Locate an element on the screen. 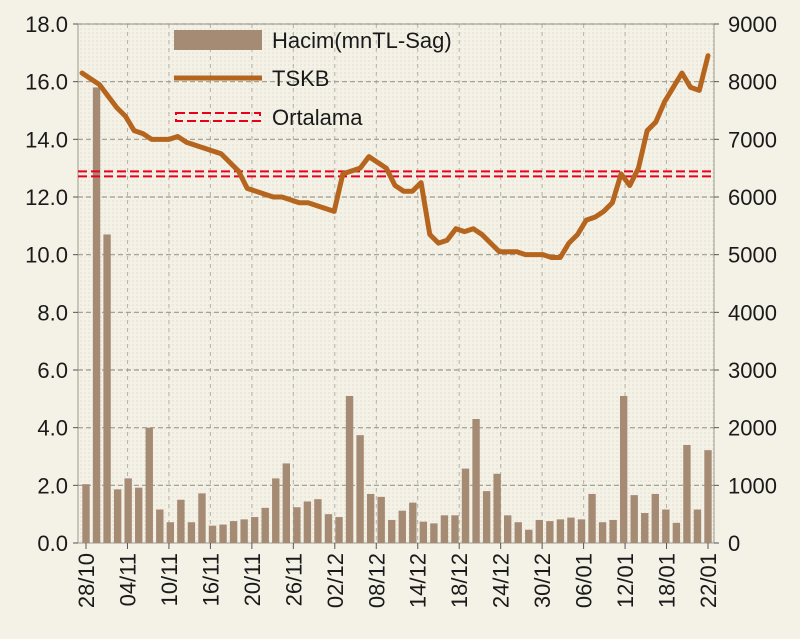 This screenshot has height=639, width=800. y-left-tick-label: 14.0 is located at coordinates (46, 139).